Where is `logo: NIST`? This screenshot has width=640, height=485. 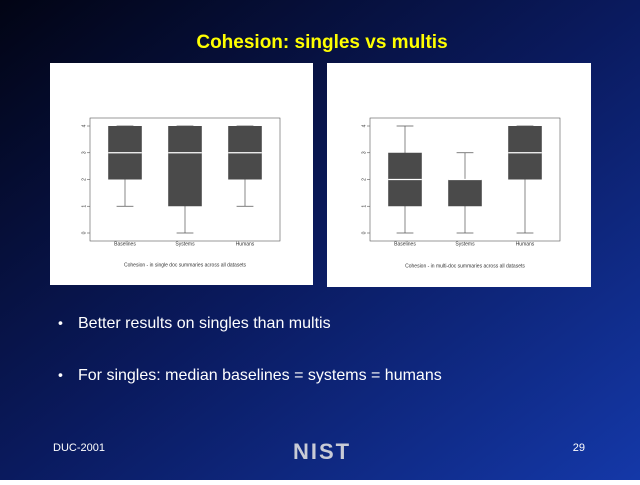 logo: NIST is located at coordinates (322, 451).